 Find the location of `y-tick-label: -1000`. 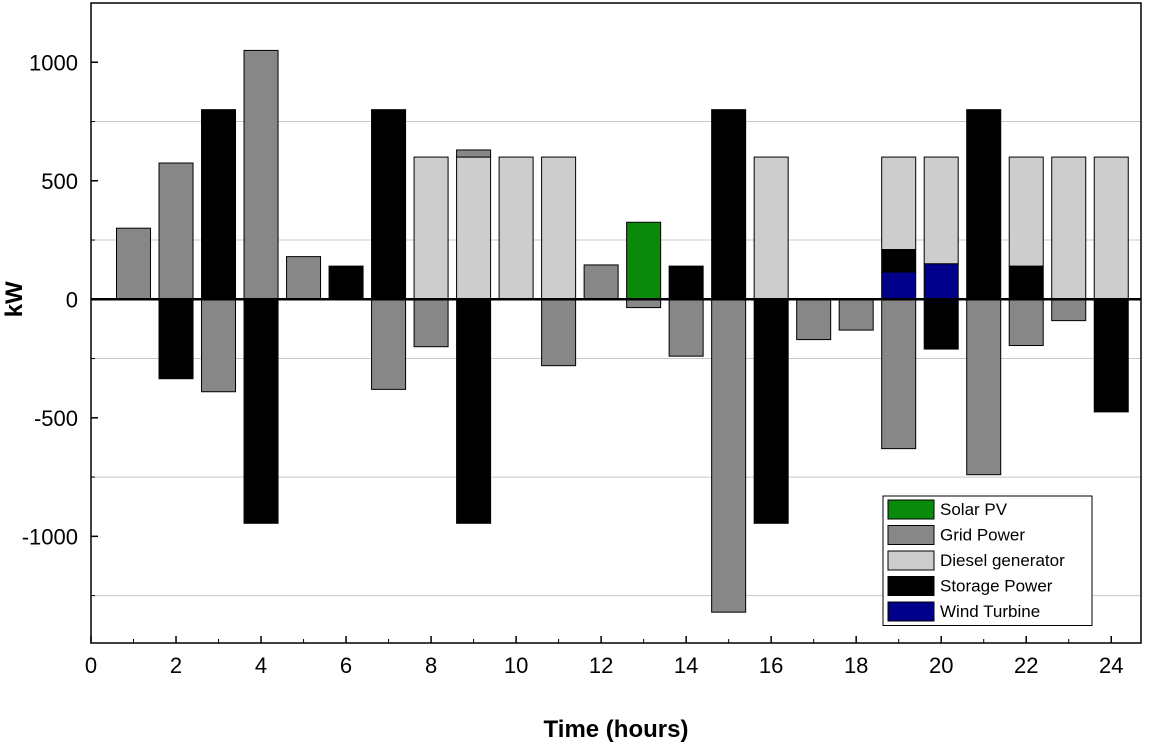

y-tick-label: -1000 is located at coordinates (50, 536).